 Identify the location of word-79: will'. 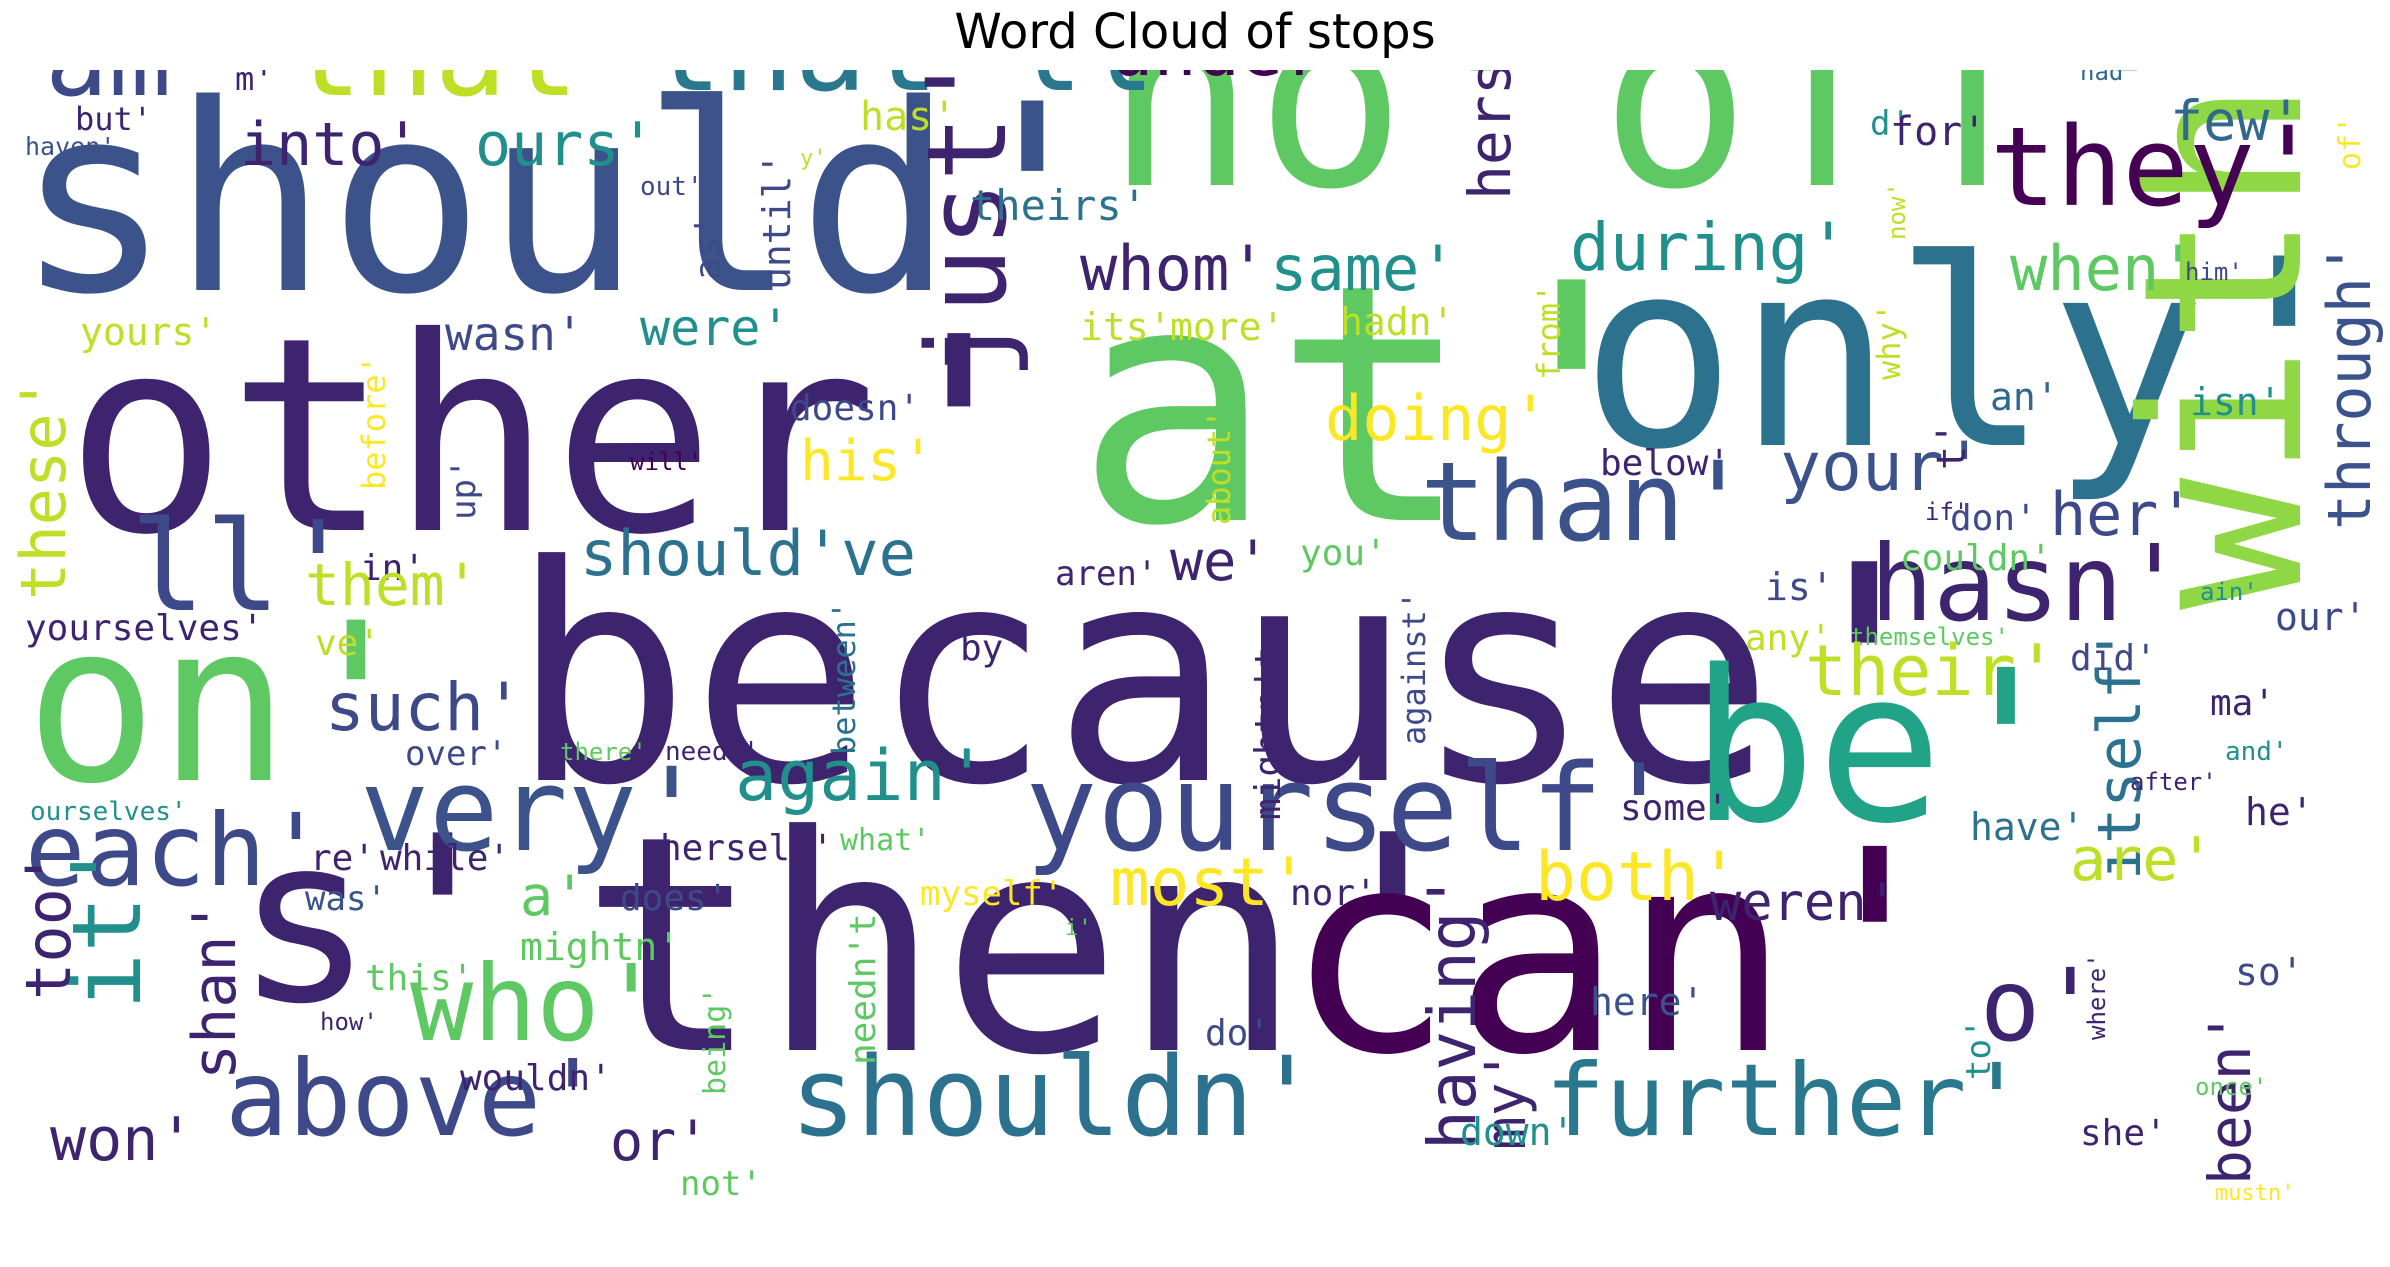
(666, 462).